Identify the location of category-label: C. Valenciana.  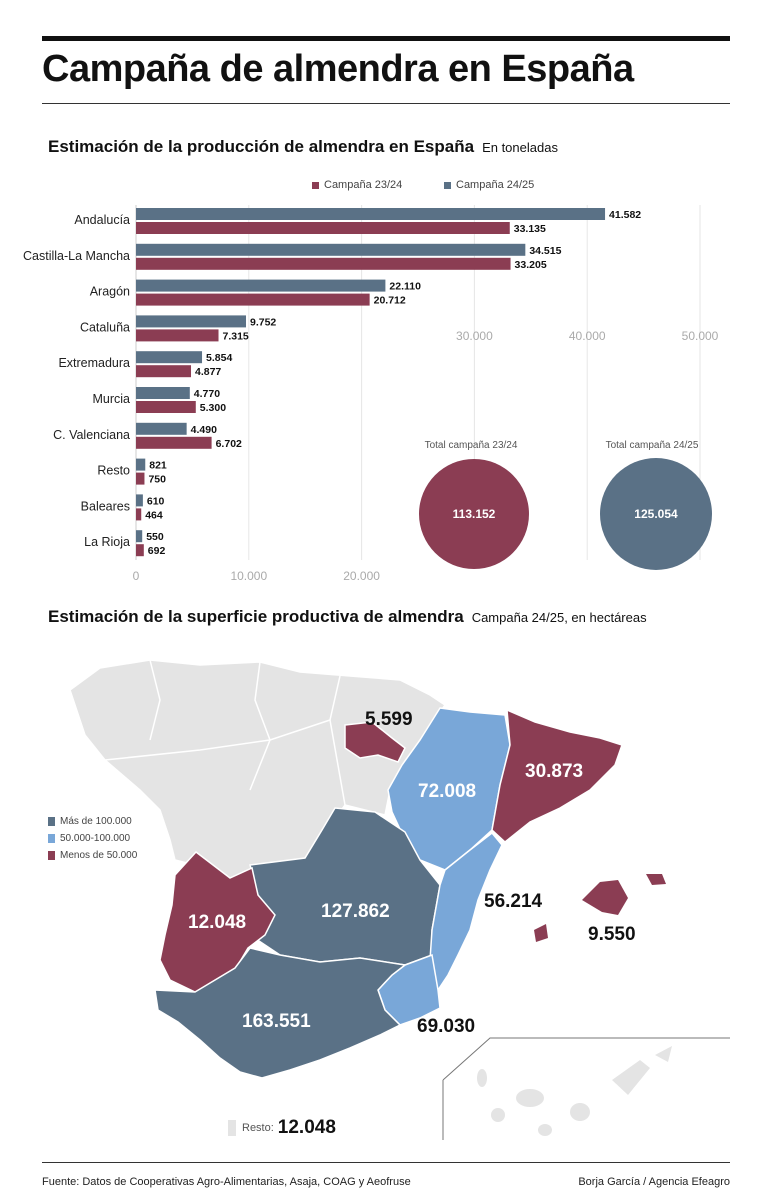
(91, 435).